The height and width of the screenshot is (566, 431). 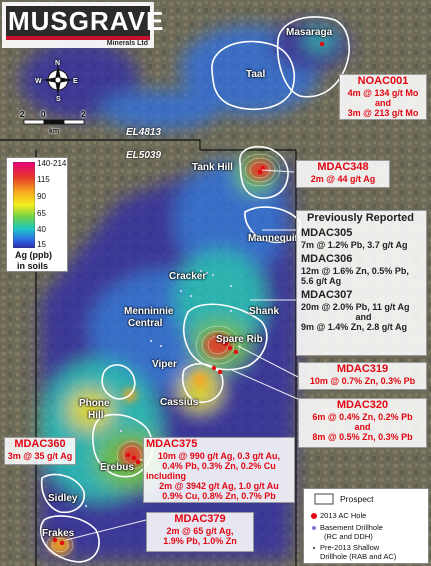 What do you see at coordinates (149, 311) in the screenshot?
I see `place-label-menninnie: Menninnie` at bounding box center [149, 311].